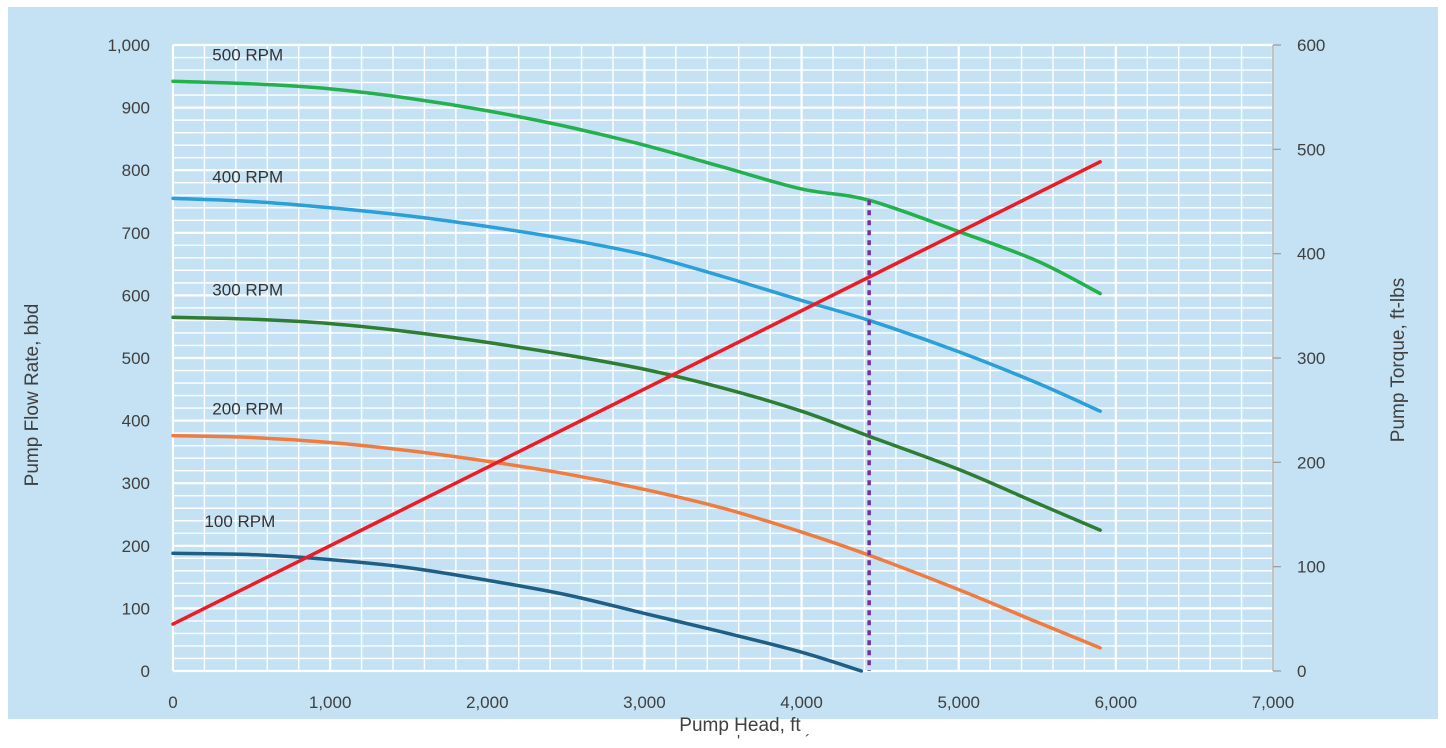 The image size is (1446, 748). What do you see at coordinates (1311, 254) in the screenshot?
I see `y2-tick-label: 400` at bounding box center [1311, 254].